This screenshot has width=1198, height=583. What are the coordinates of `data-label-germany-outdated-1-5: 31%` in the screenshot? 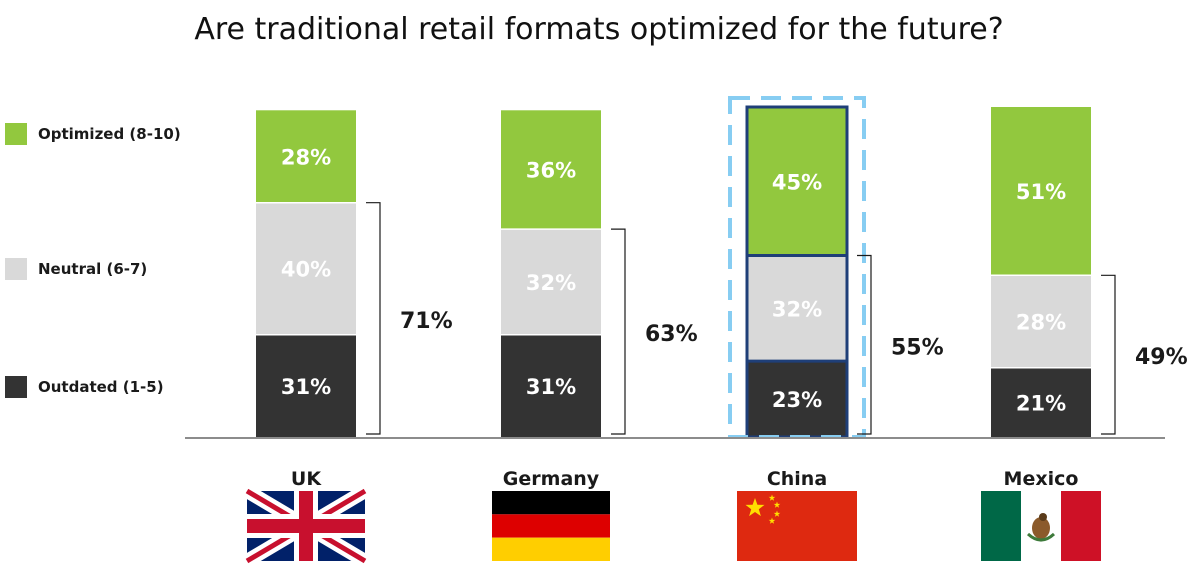 It's located at (551, 387).